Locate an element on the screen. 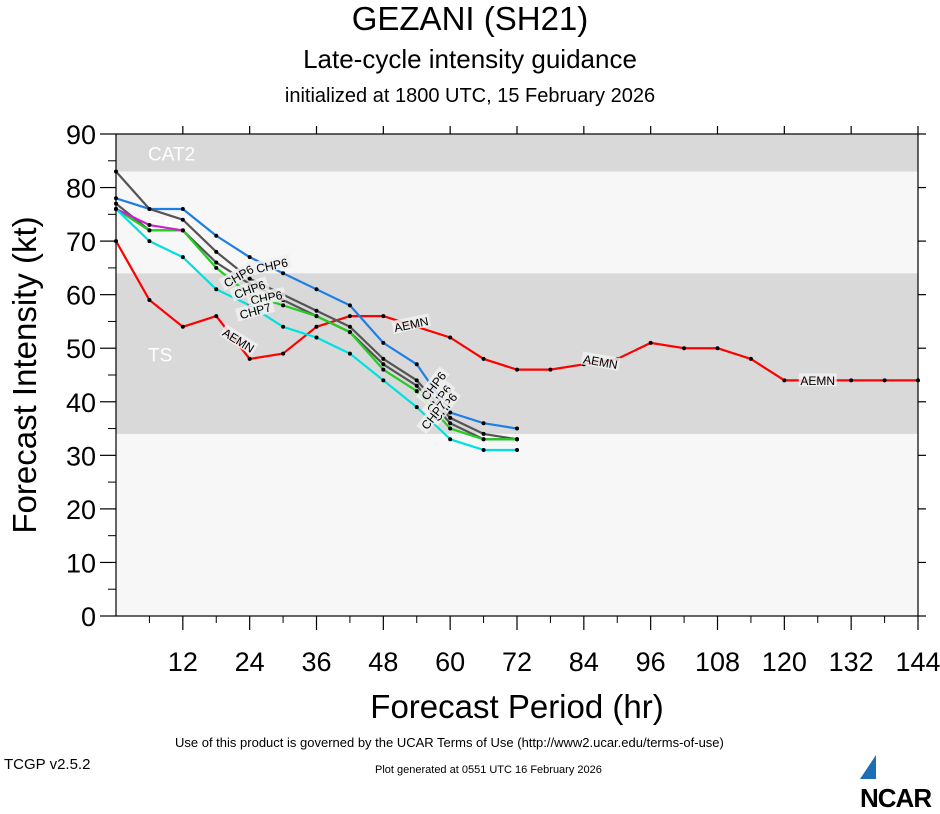 The height and width of the screenshot is (814, 940). band-cat2 is located at coordinates (517, 153).